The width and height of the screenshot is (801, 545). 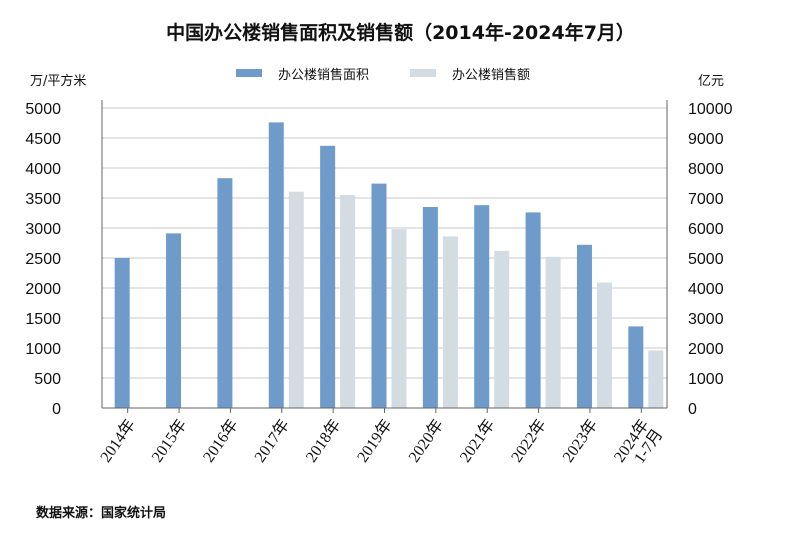 I want to click on left-tick-label: 5000, so click(x=43, y=109).